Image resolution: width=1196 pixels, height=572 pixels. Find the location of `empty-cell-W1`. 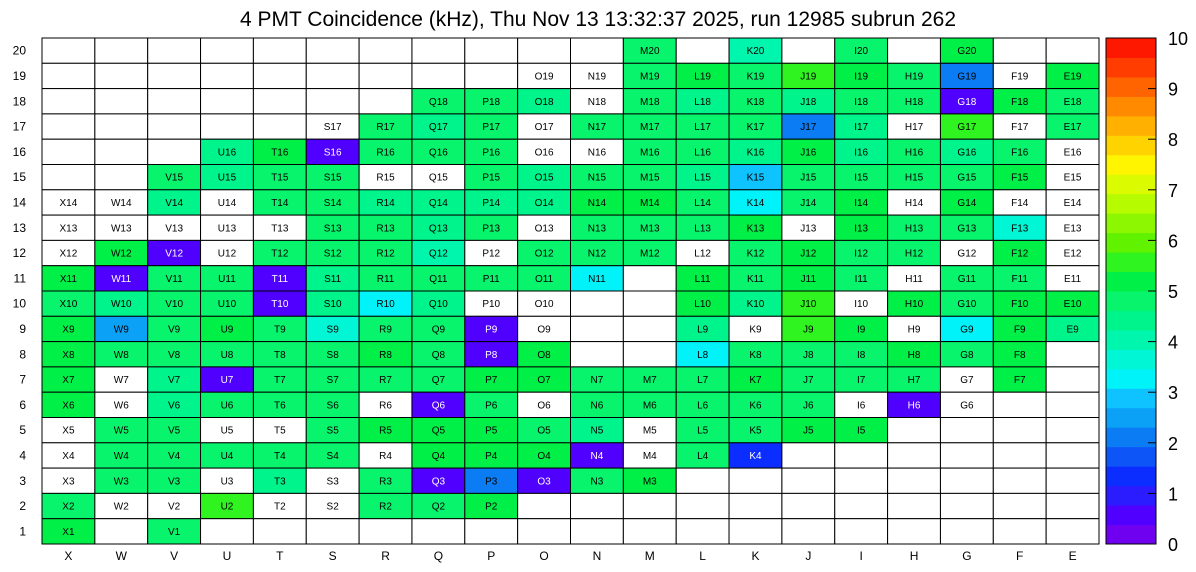

empty-cell-W1 is located at coordinates (121, 531).